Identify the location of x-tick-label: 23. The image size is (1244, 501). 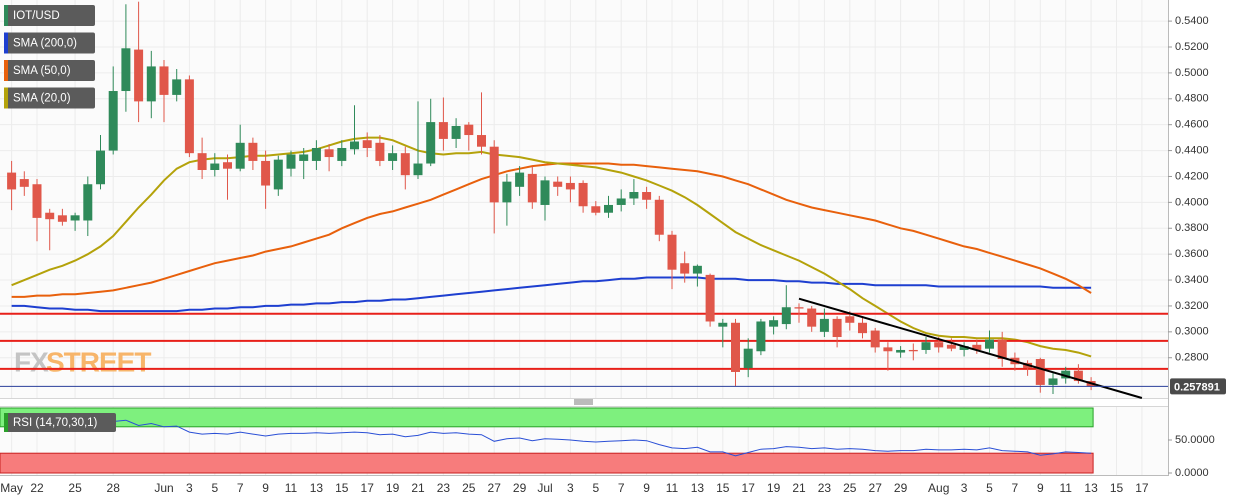
(444, 488).